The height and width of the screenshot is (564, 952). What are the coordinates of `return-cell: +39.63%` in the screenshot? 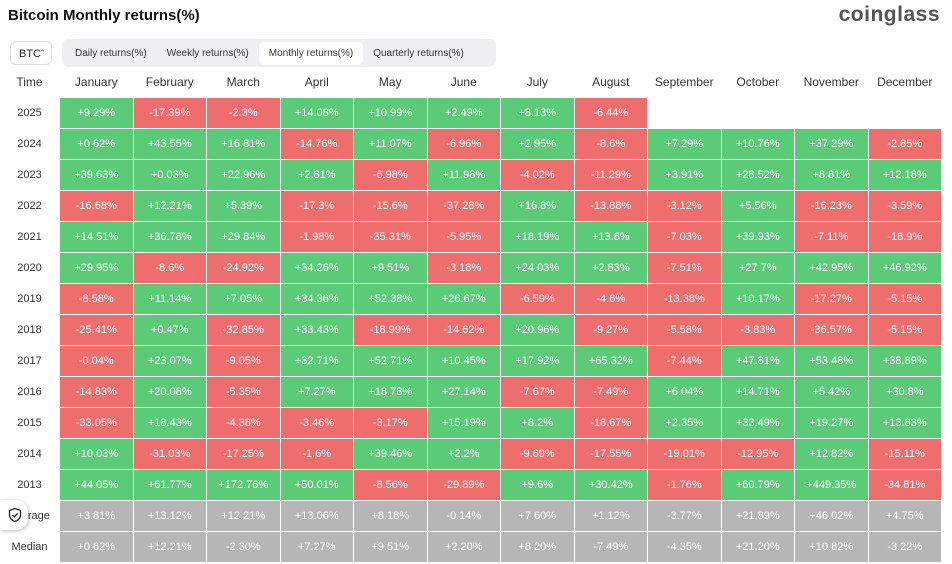 It's located at (97, 175).